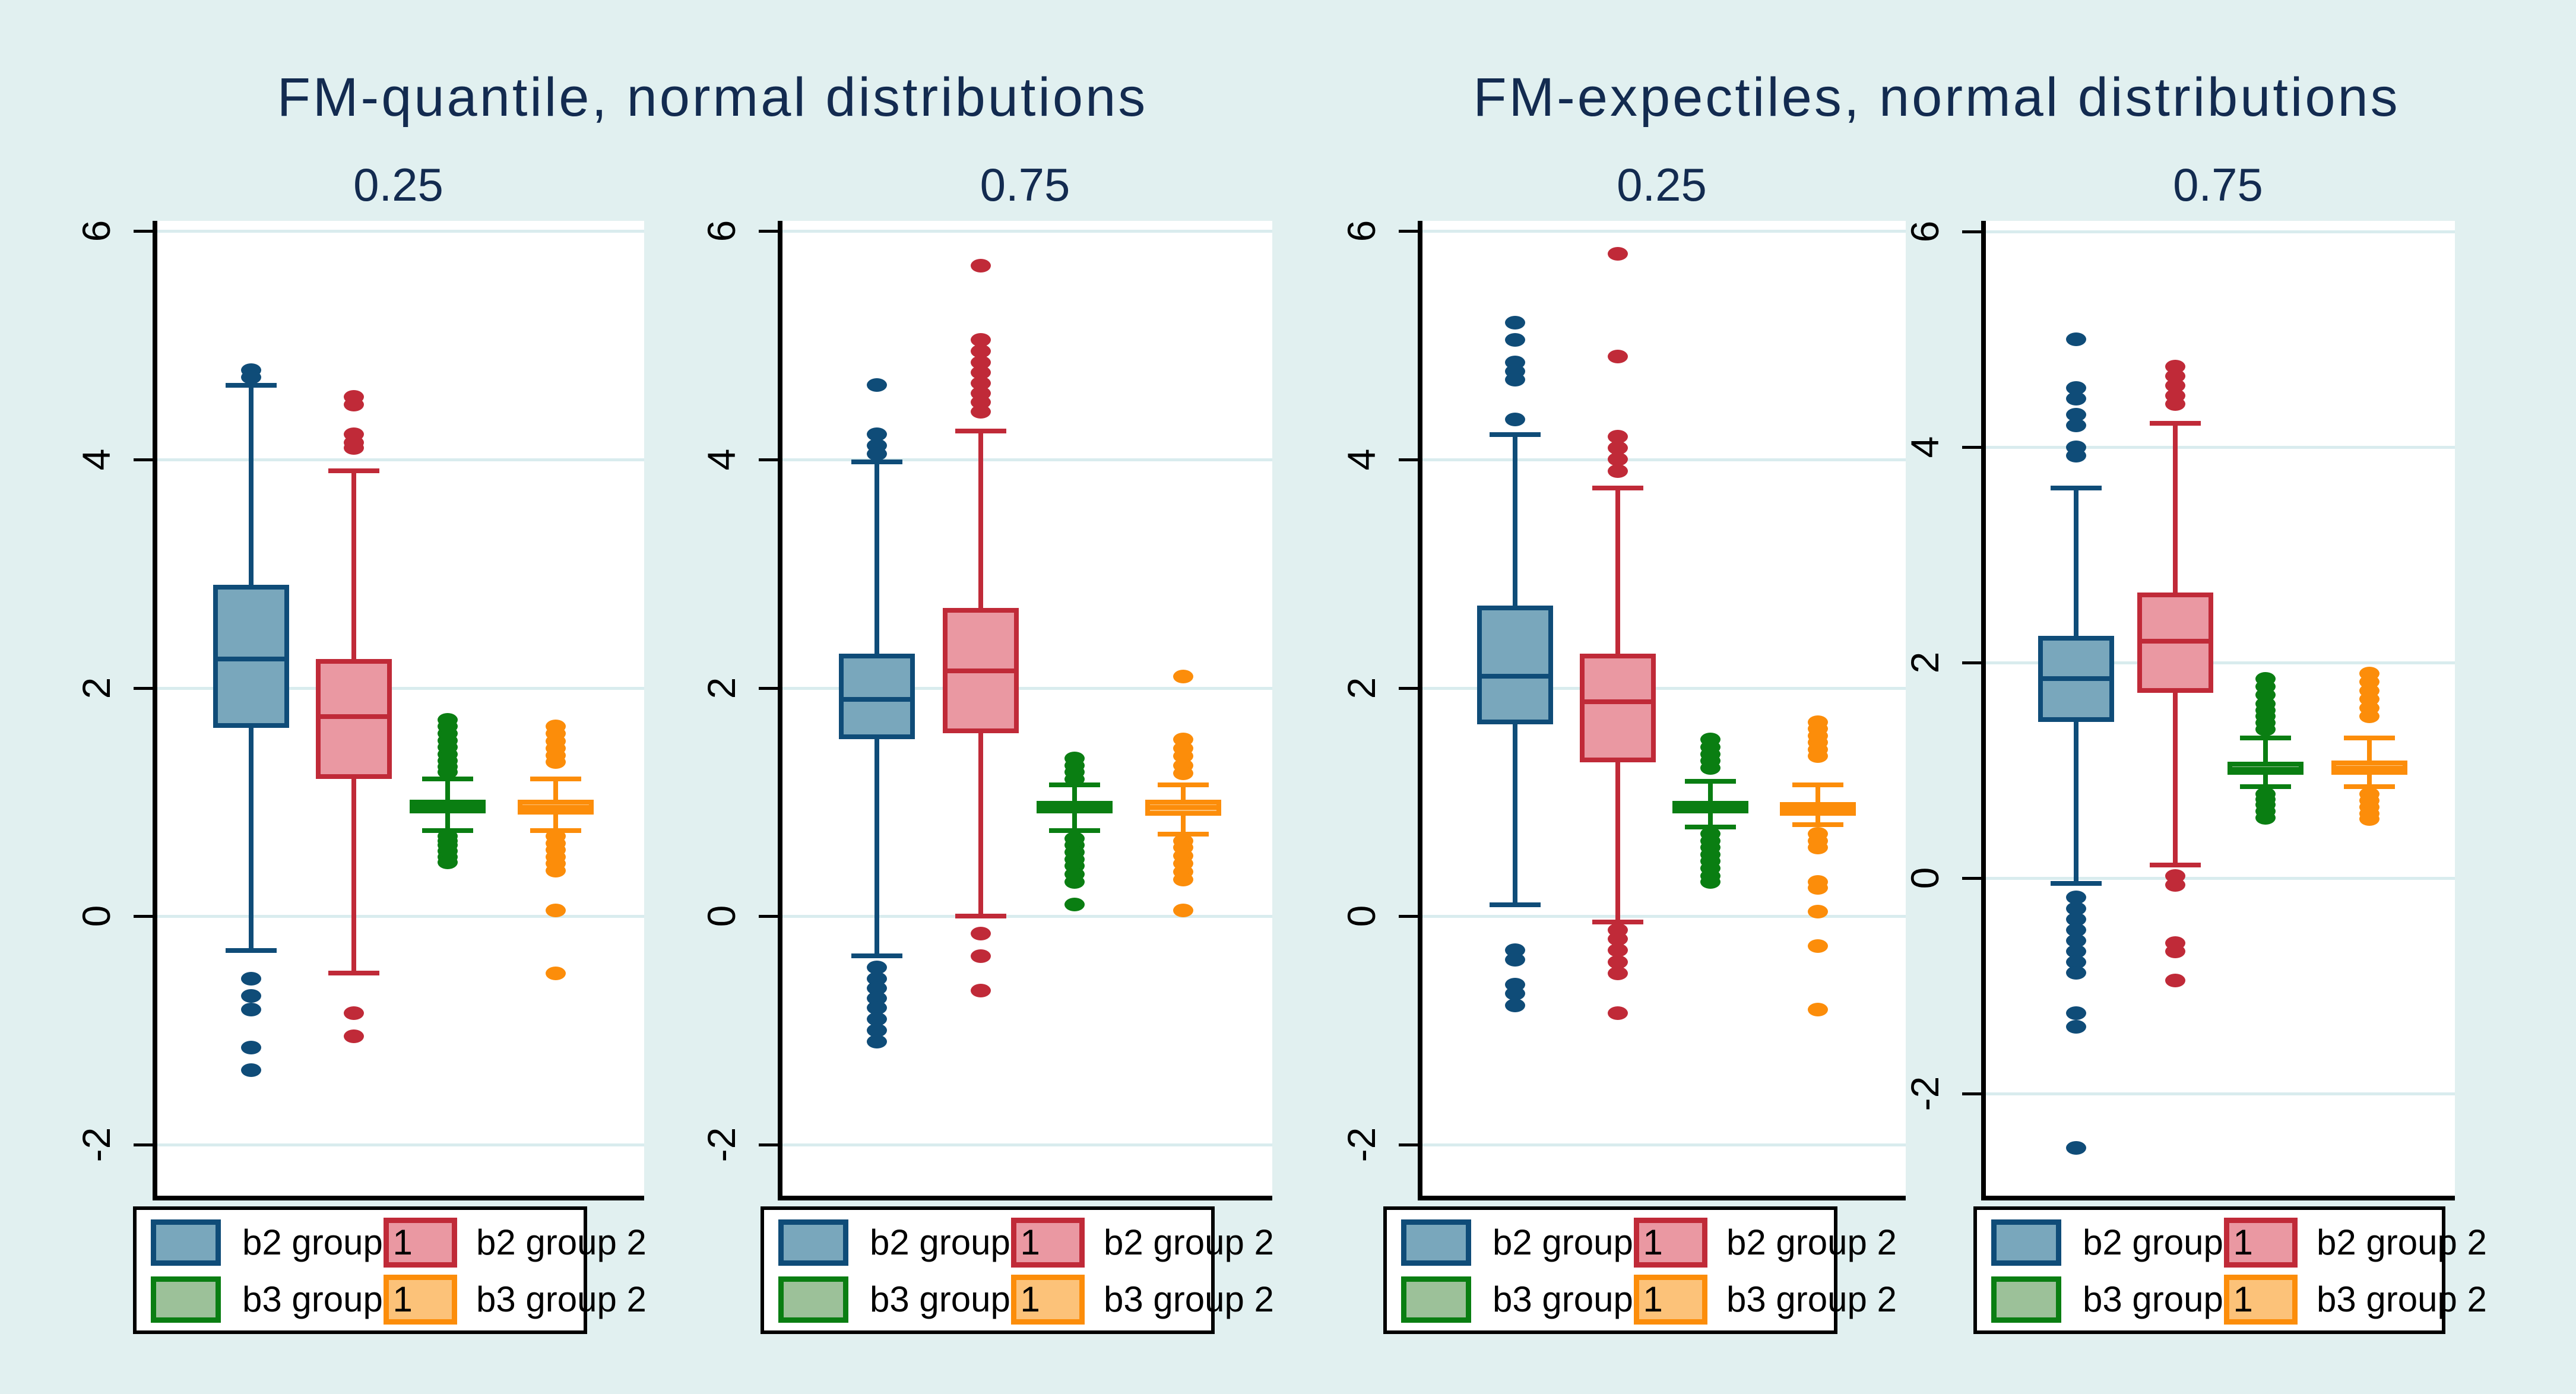  What do you see at coordinates (1662, 185) in the screenshot?
I see `panel-subtitle: 0.25` at bounding box center [1662, 185].